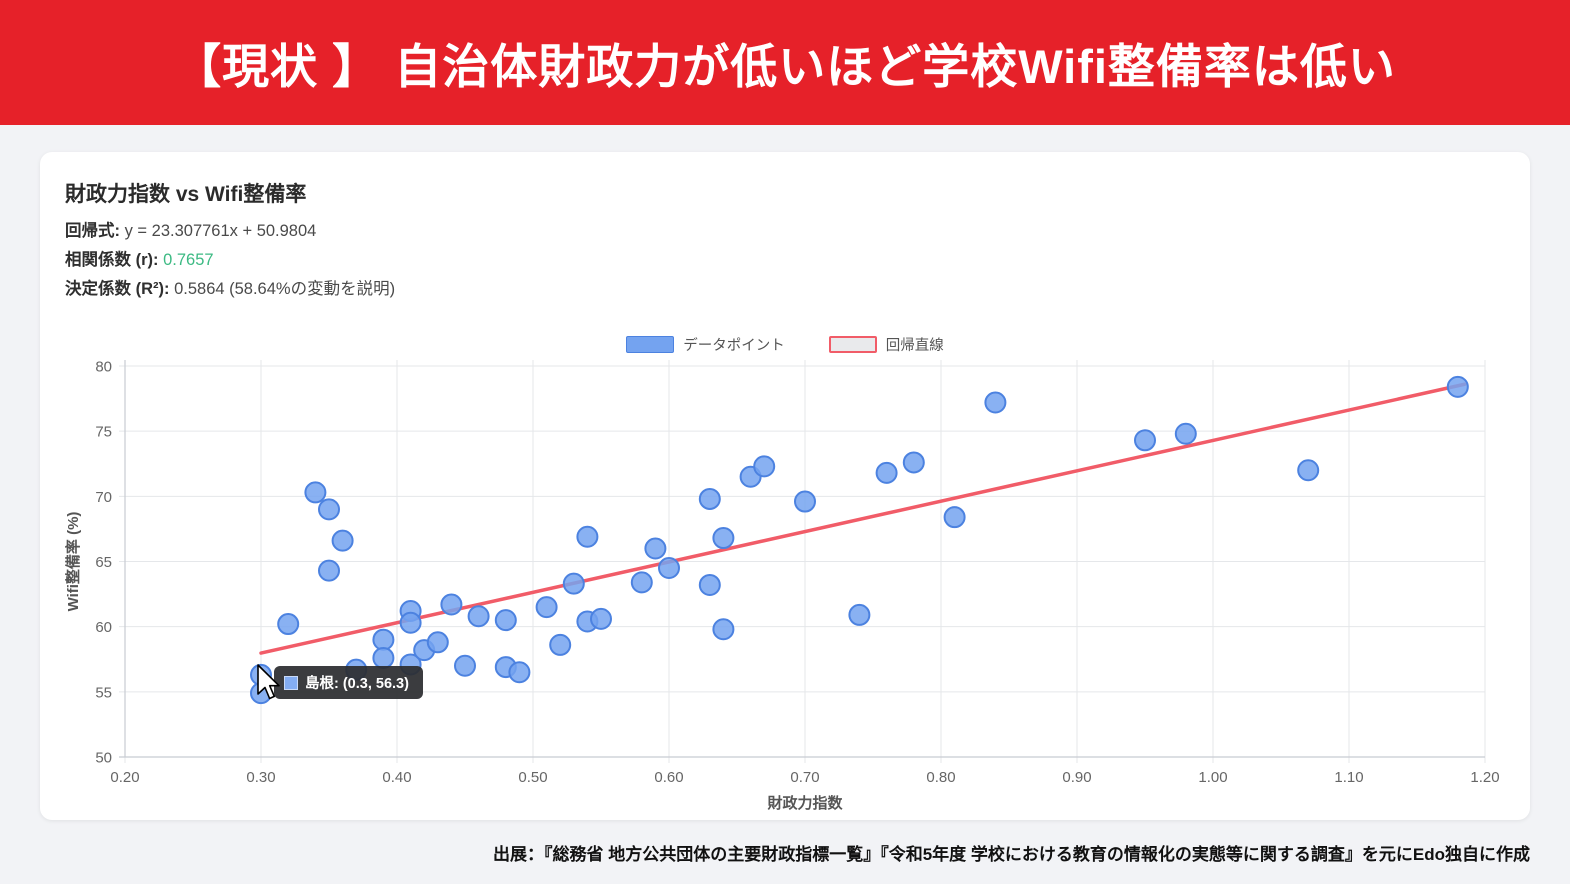 The width and height of the screenshot is (1570, 884). What do you see at coordinates (785, 66) in the screenshot?
I see `banner-title: 【現状 】 自治体財政力が低いほど学校Wifi整備率は低い` at bounding box center [785, 66].